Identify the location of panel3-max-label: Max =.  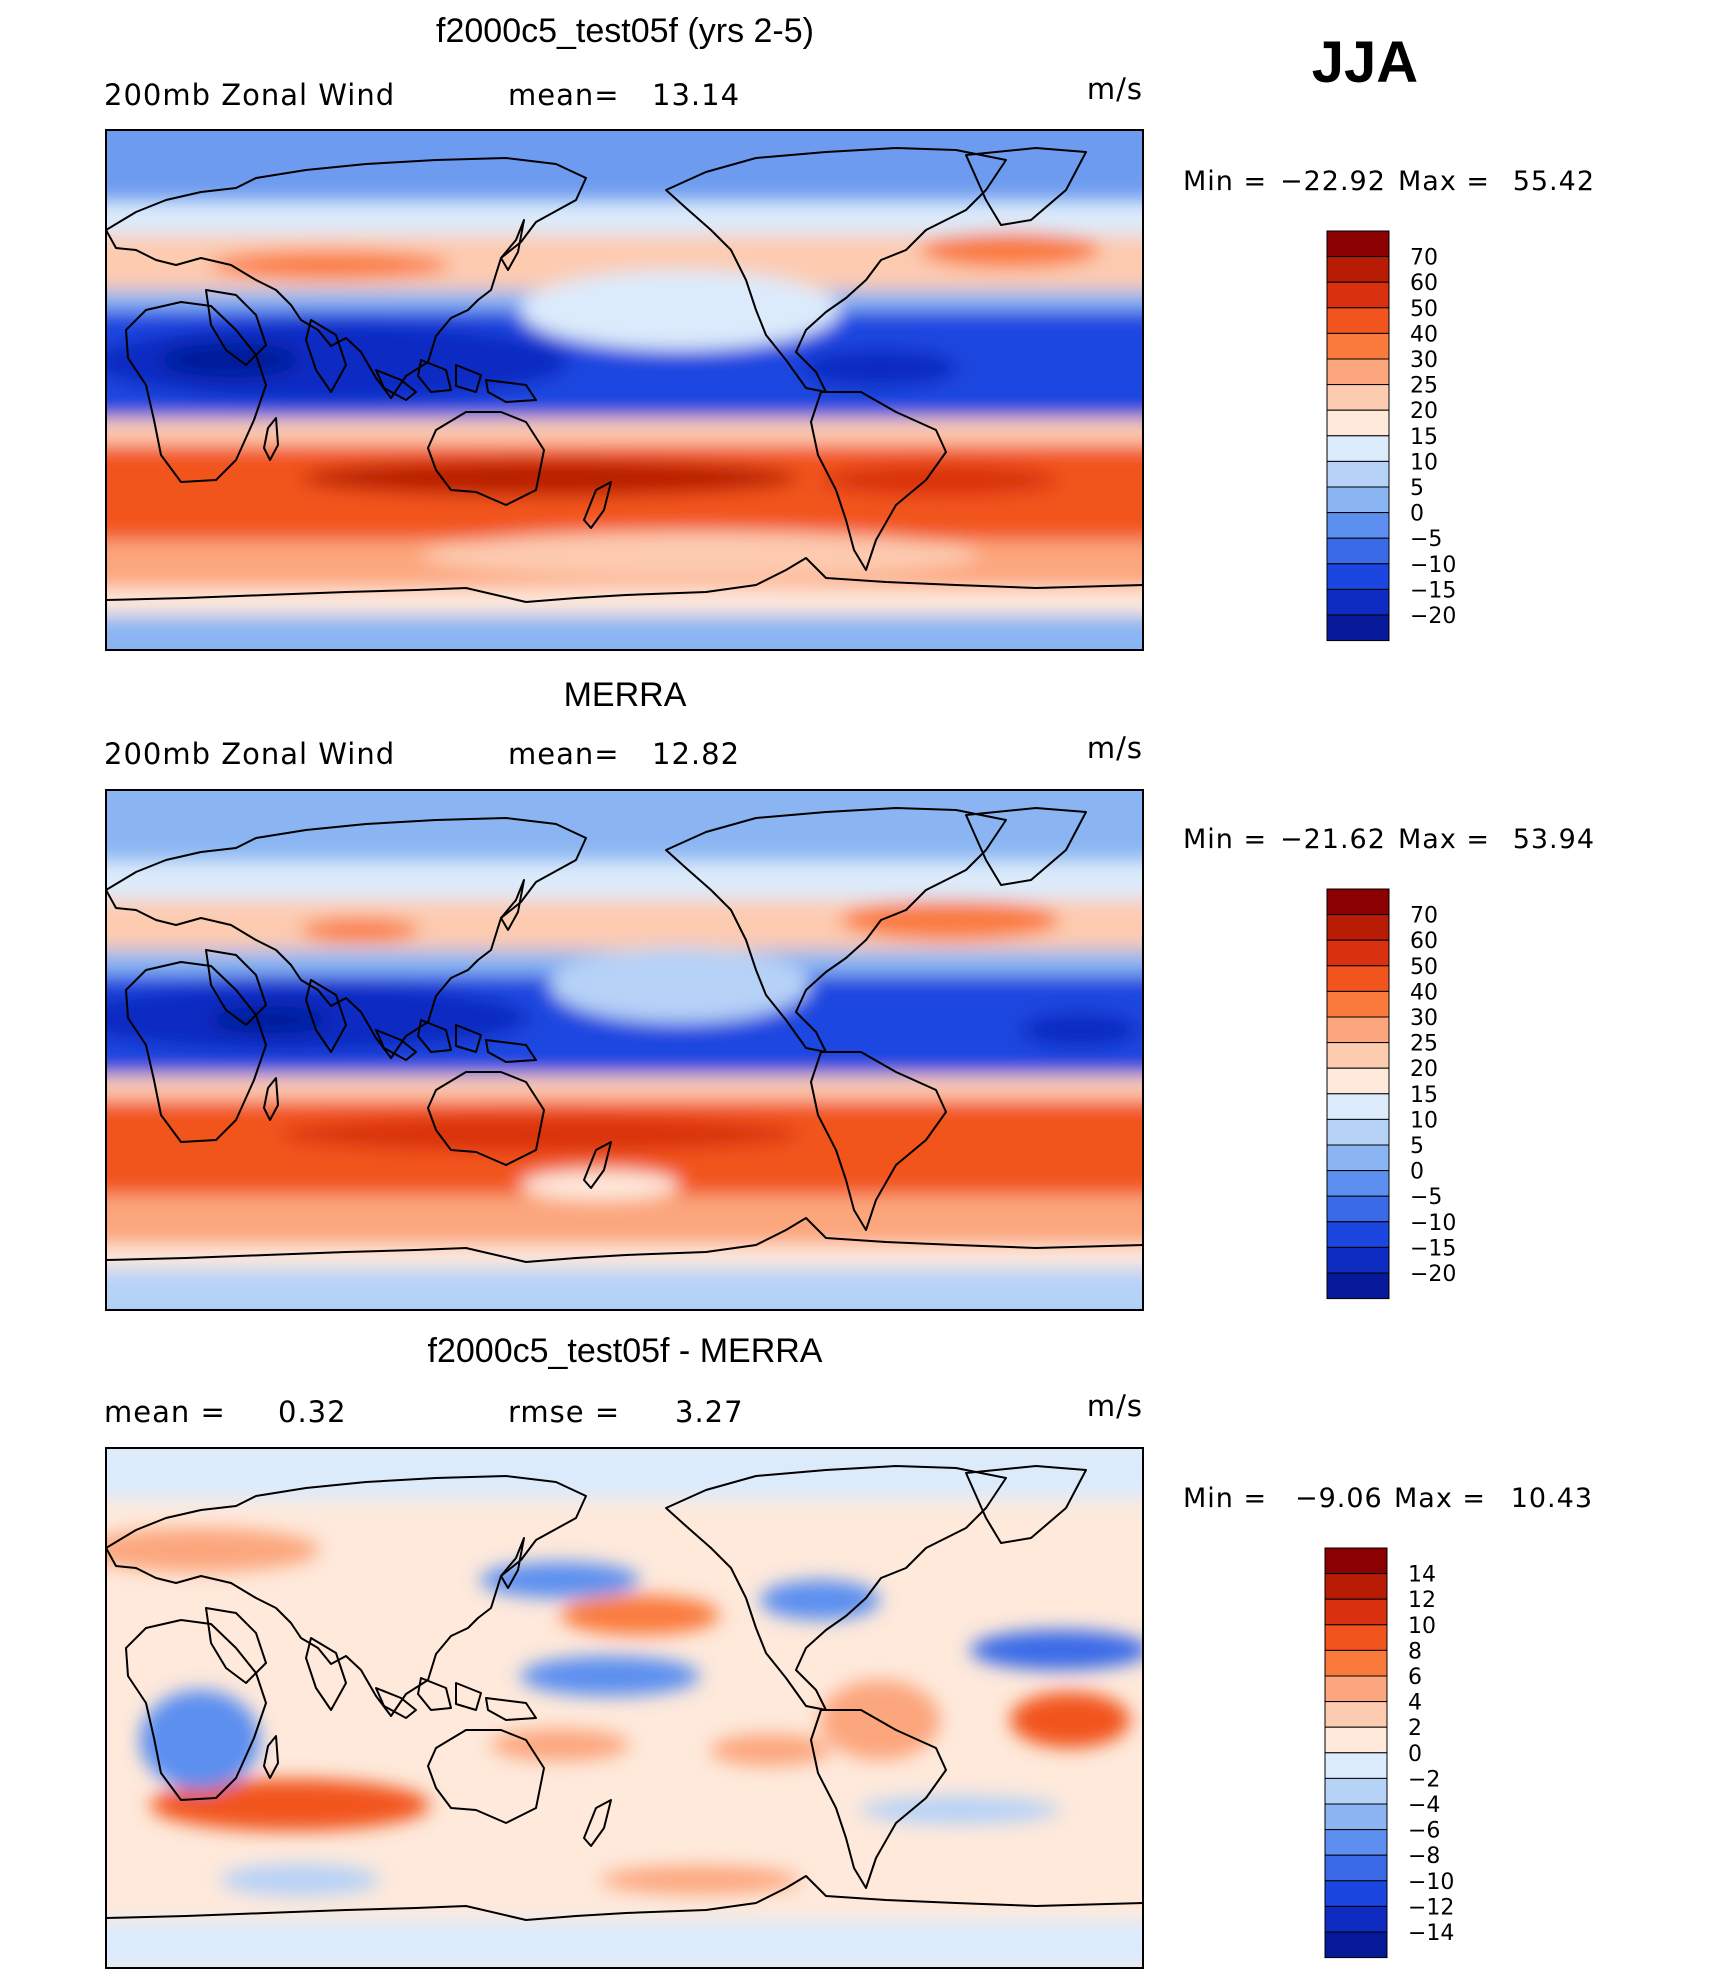
(1440, 1498).